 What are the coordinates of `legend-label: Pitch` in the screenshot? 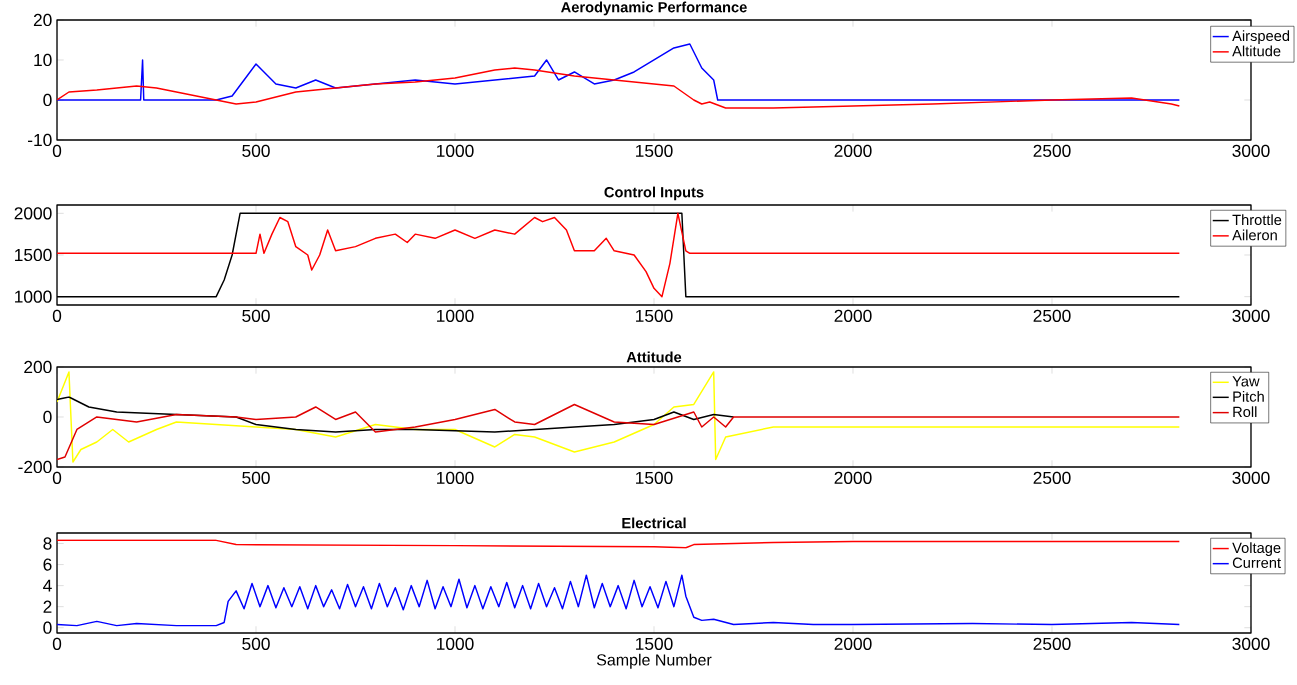 It's located at (1248, 396).